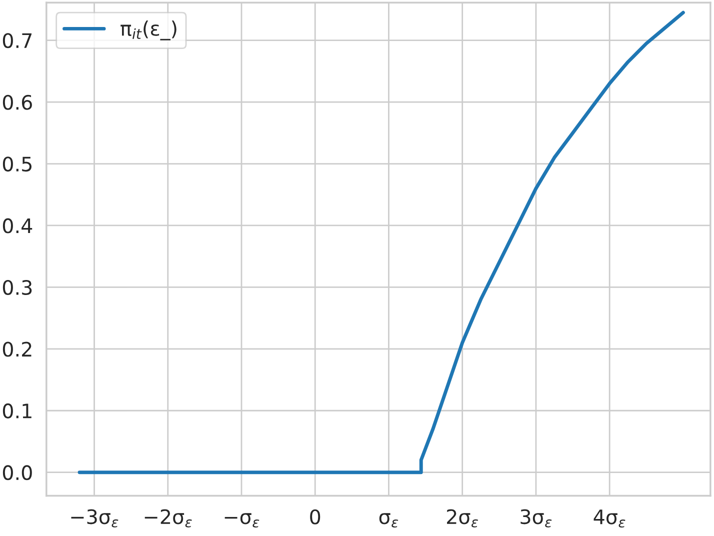  I want to click on x-tick-label: −3σ$_{ε}$, so click(94, 518).